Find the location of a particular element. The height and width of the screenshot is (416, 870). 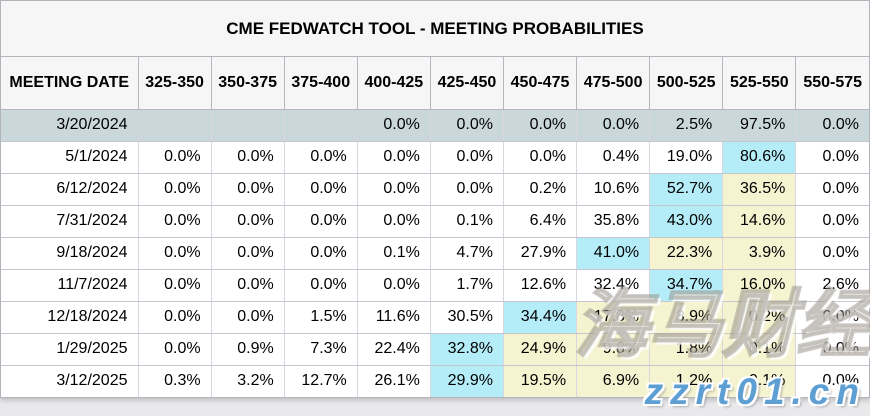

probability-cell: 3.2% is located at coordinates (247, 381).